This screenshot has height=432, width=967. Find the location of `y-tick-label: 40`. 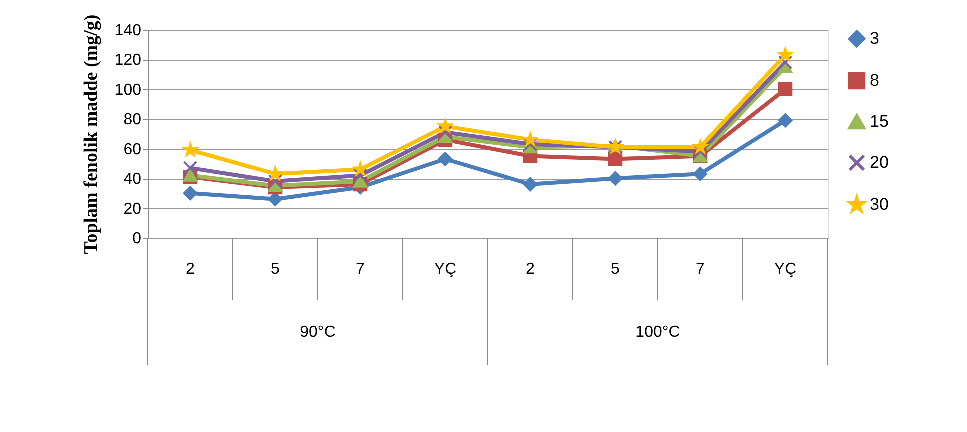

y-tick-label: 40 is located at coordinates (133, 179).